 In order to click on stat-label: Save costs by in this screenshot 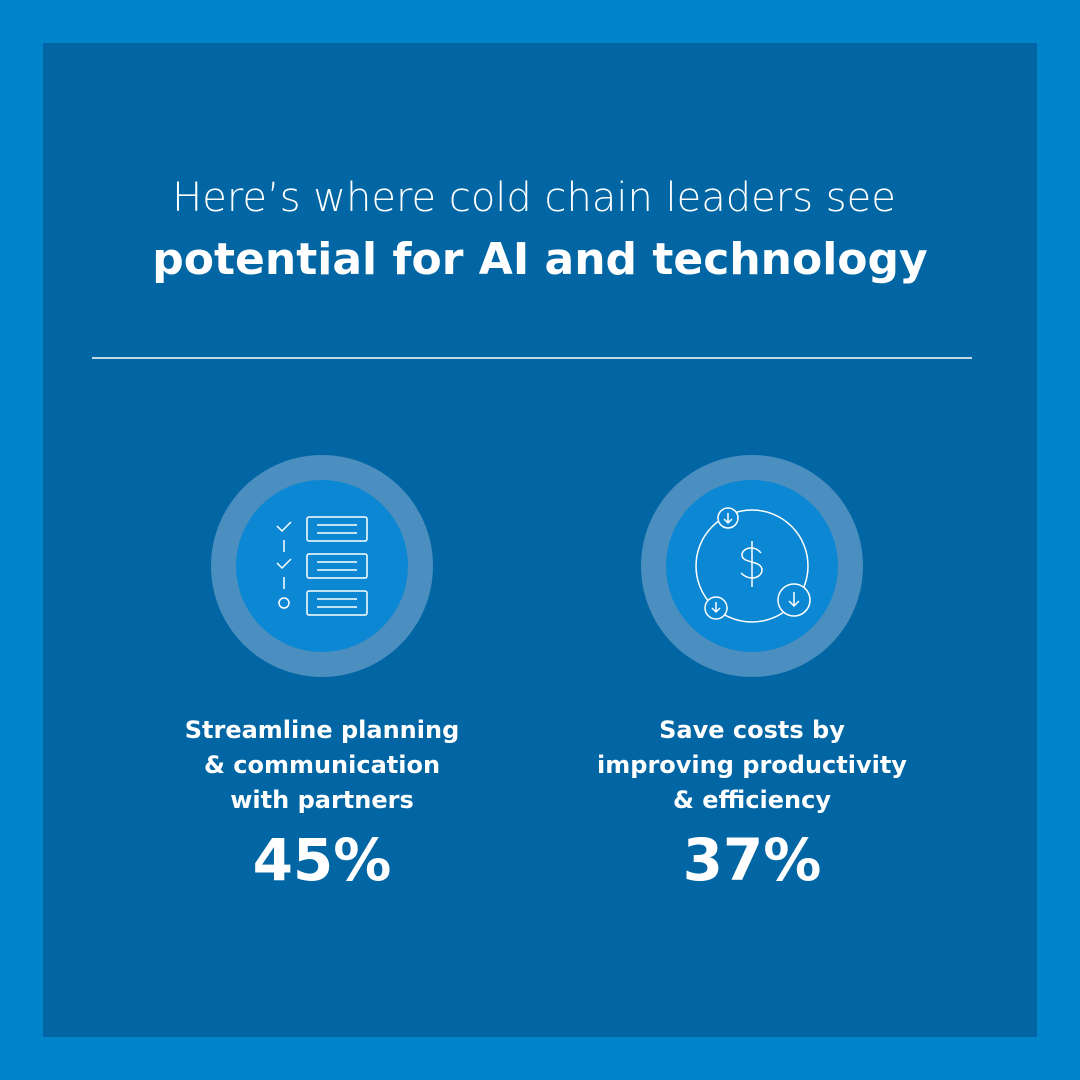, I will do `click(752, 730)`.